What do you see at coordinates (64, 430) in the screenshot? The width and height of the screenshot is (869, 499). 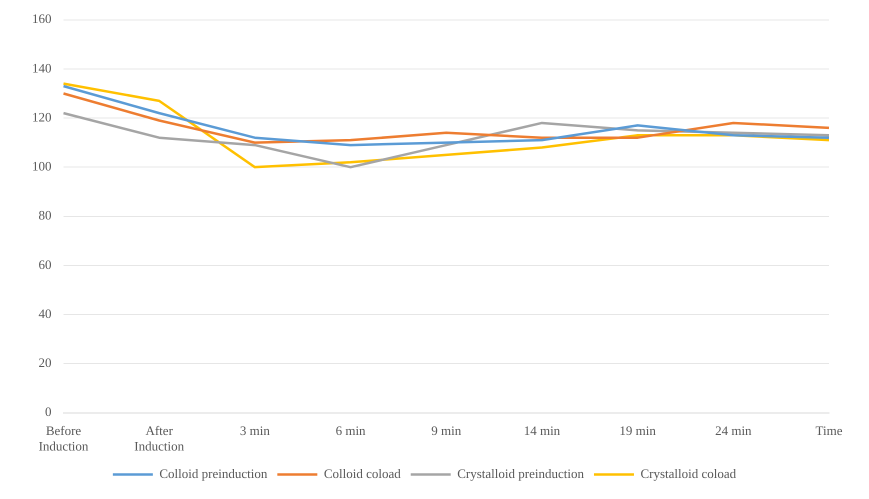 I see `category-label: Before` at bounding box center [64, 430].